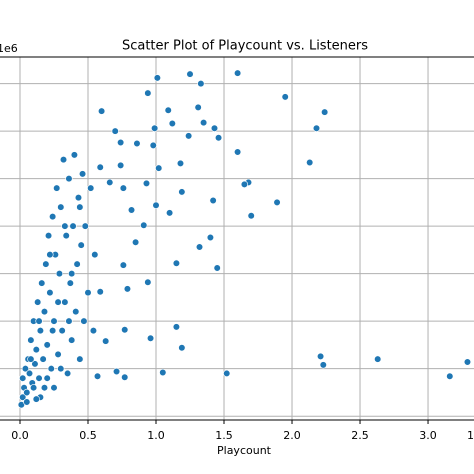  What do you see at coordinates (20, 435) in the screenshot?
I see `x-tick-label: 0.0` at bounding box center [20, 435].